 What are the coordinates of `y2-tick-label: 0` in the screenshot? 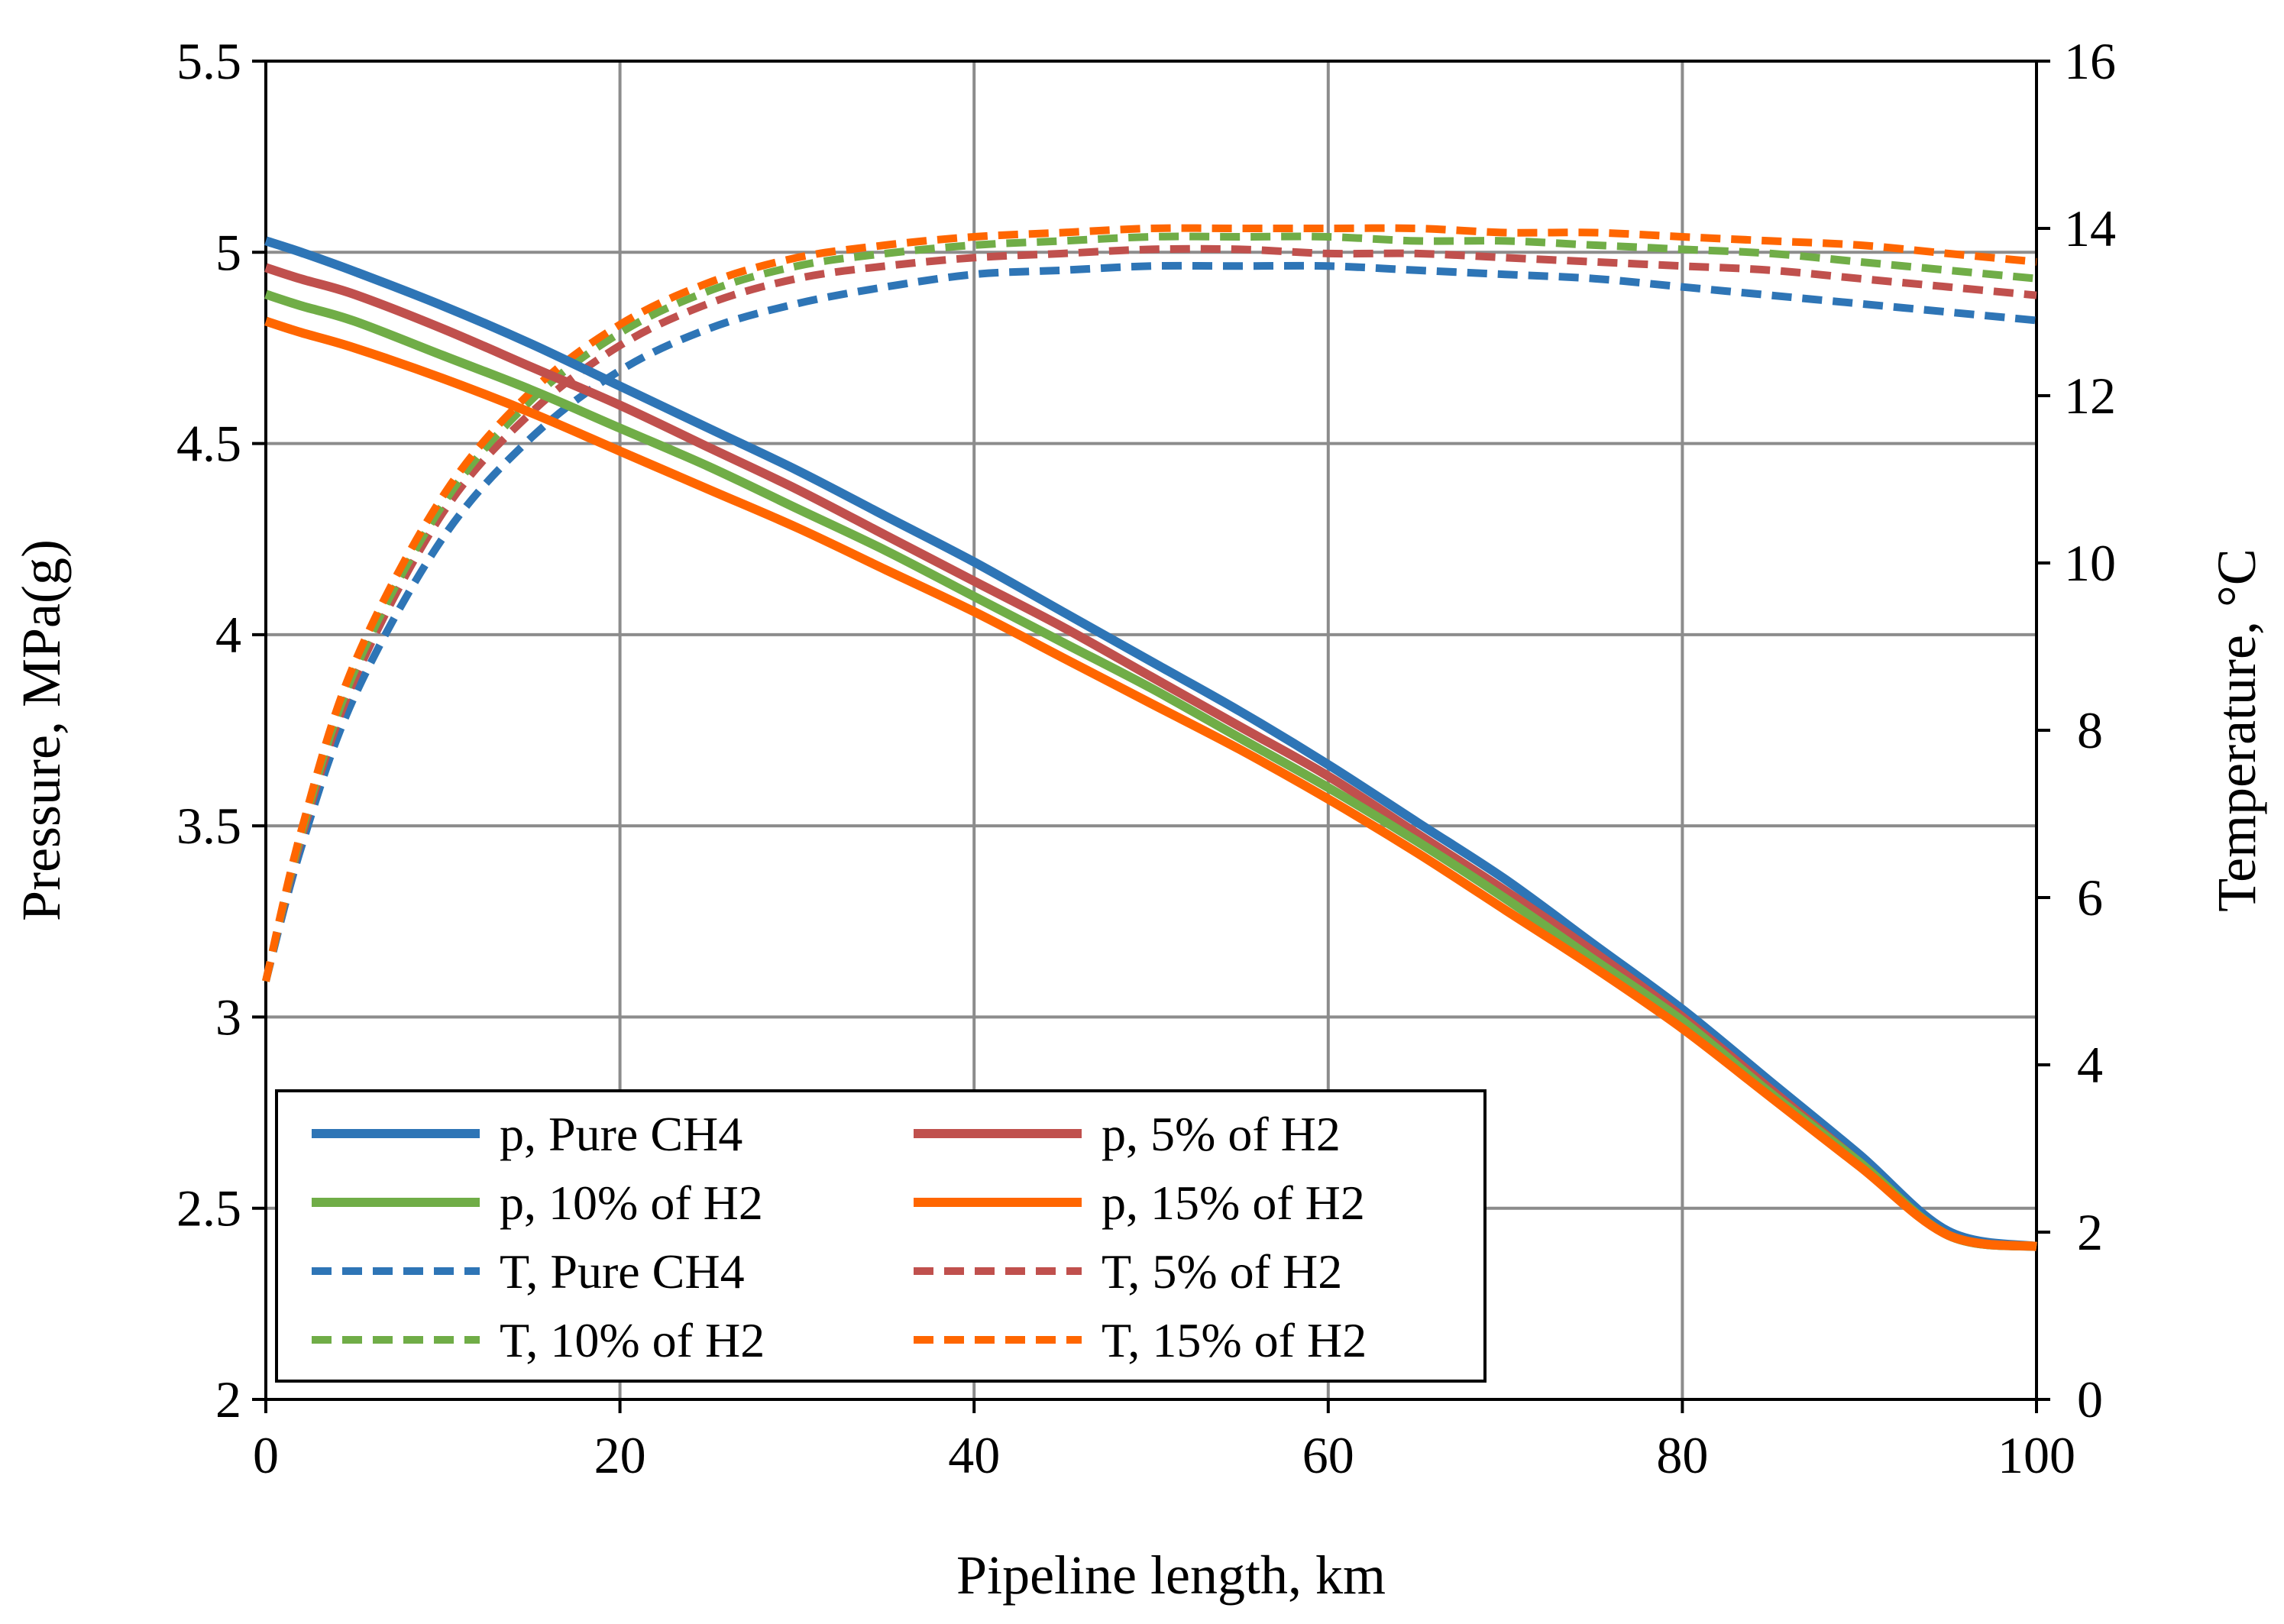 It's located at (2090, 1399).